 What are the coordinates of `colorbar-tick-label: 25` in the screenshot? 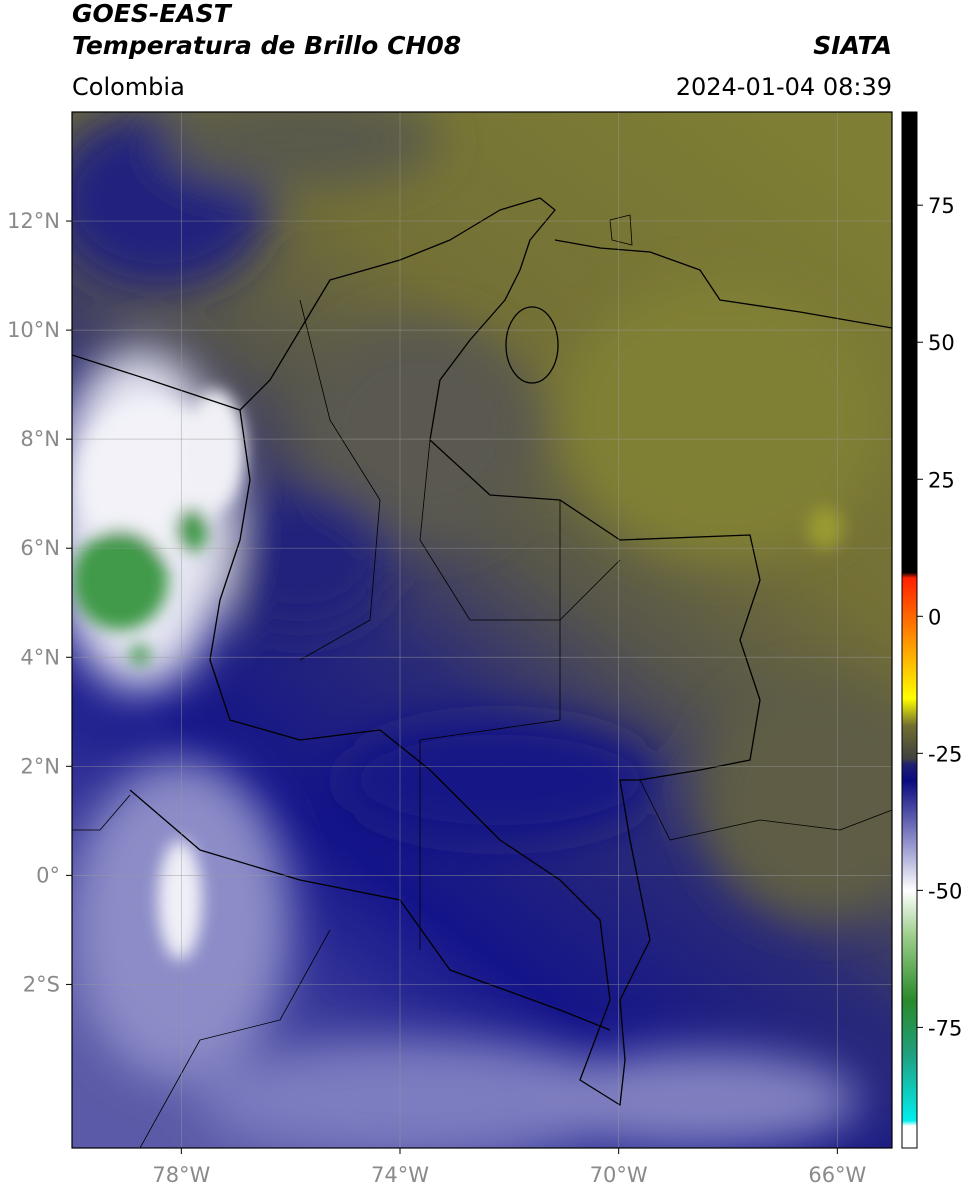 It's located at (941, 480).